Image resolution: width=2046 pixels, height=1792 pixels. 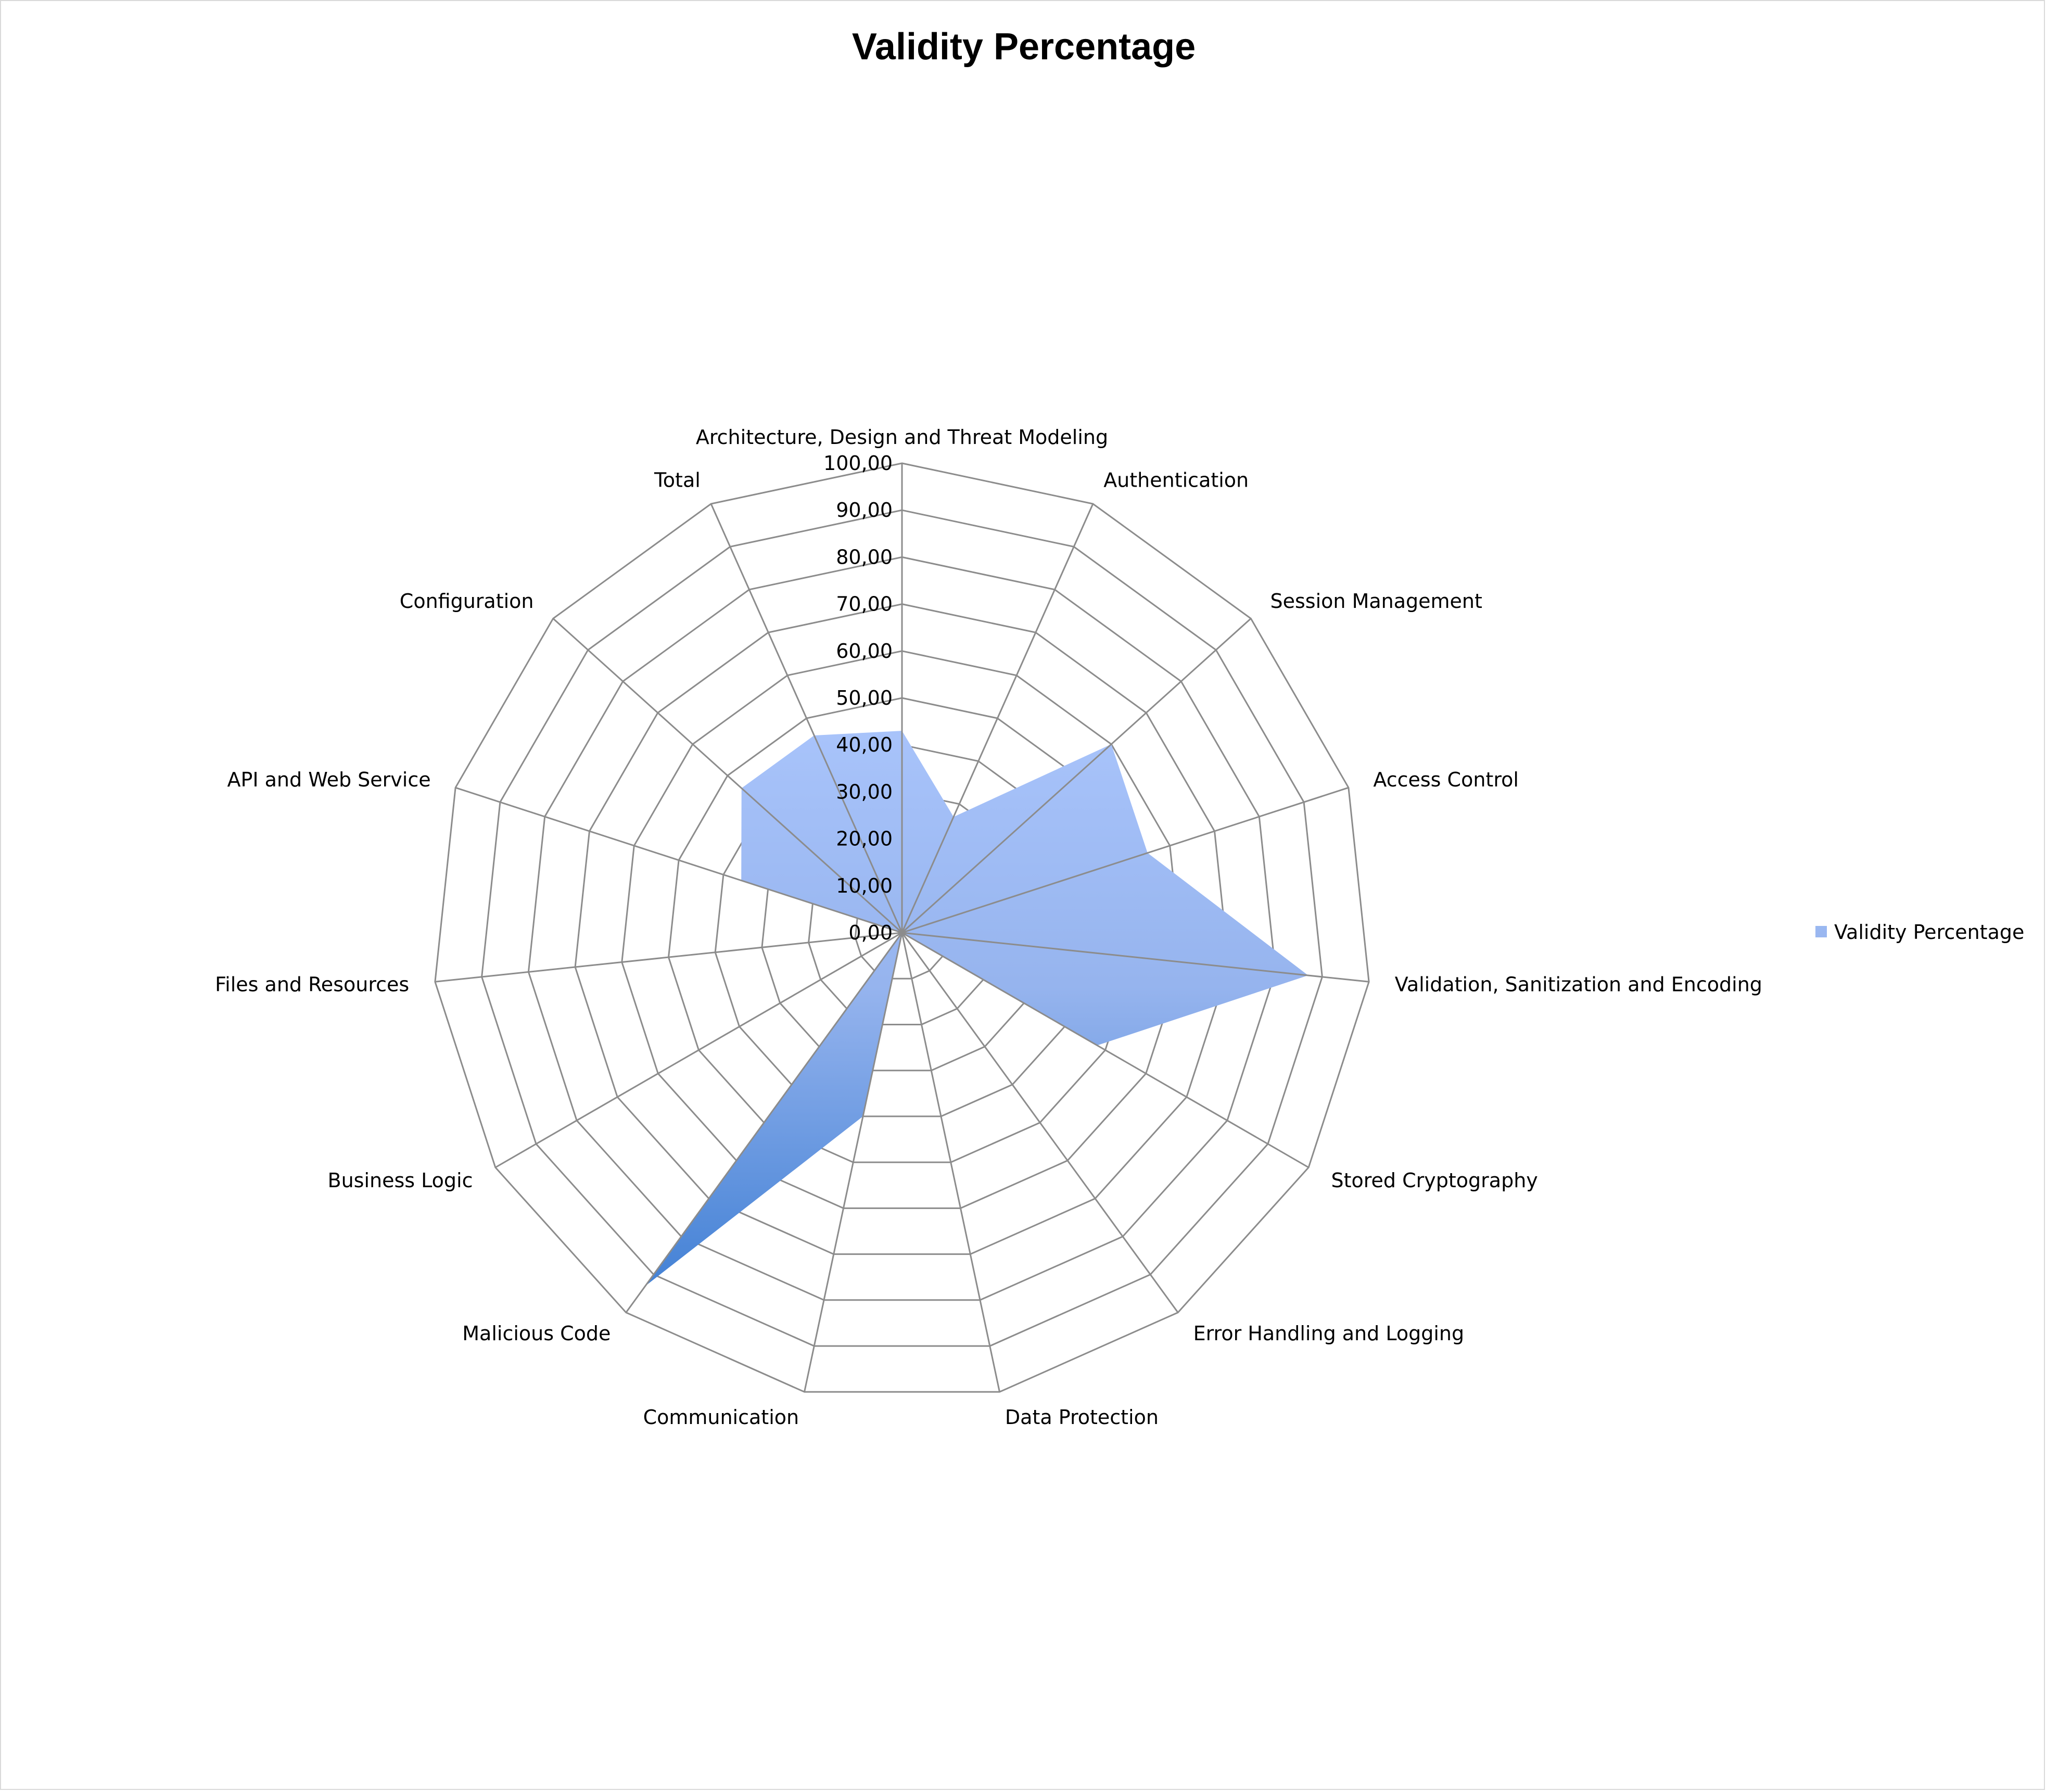 I want to click on category-label: Architecture, Design and Threat Modeling, so click(x=902, y=437).